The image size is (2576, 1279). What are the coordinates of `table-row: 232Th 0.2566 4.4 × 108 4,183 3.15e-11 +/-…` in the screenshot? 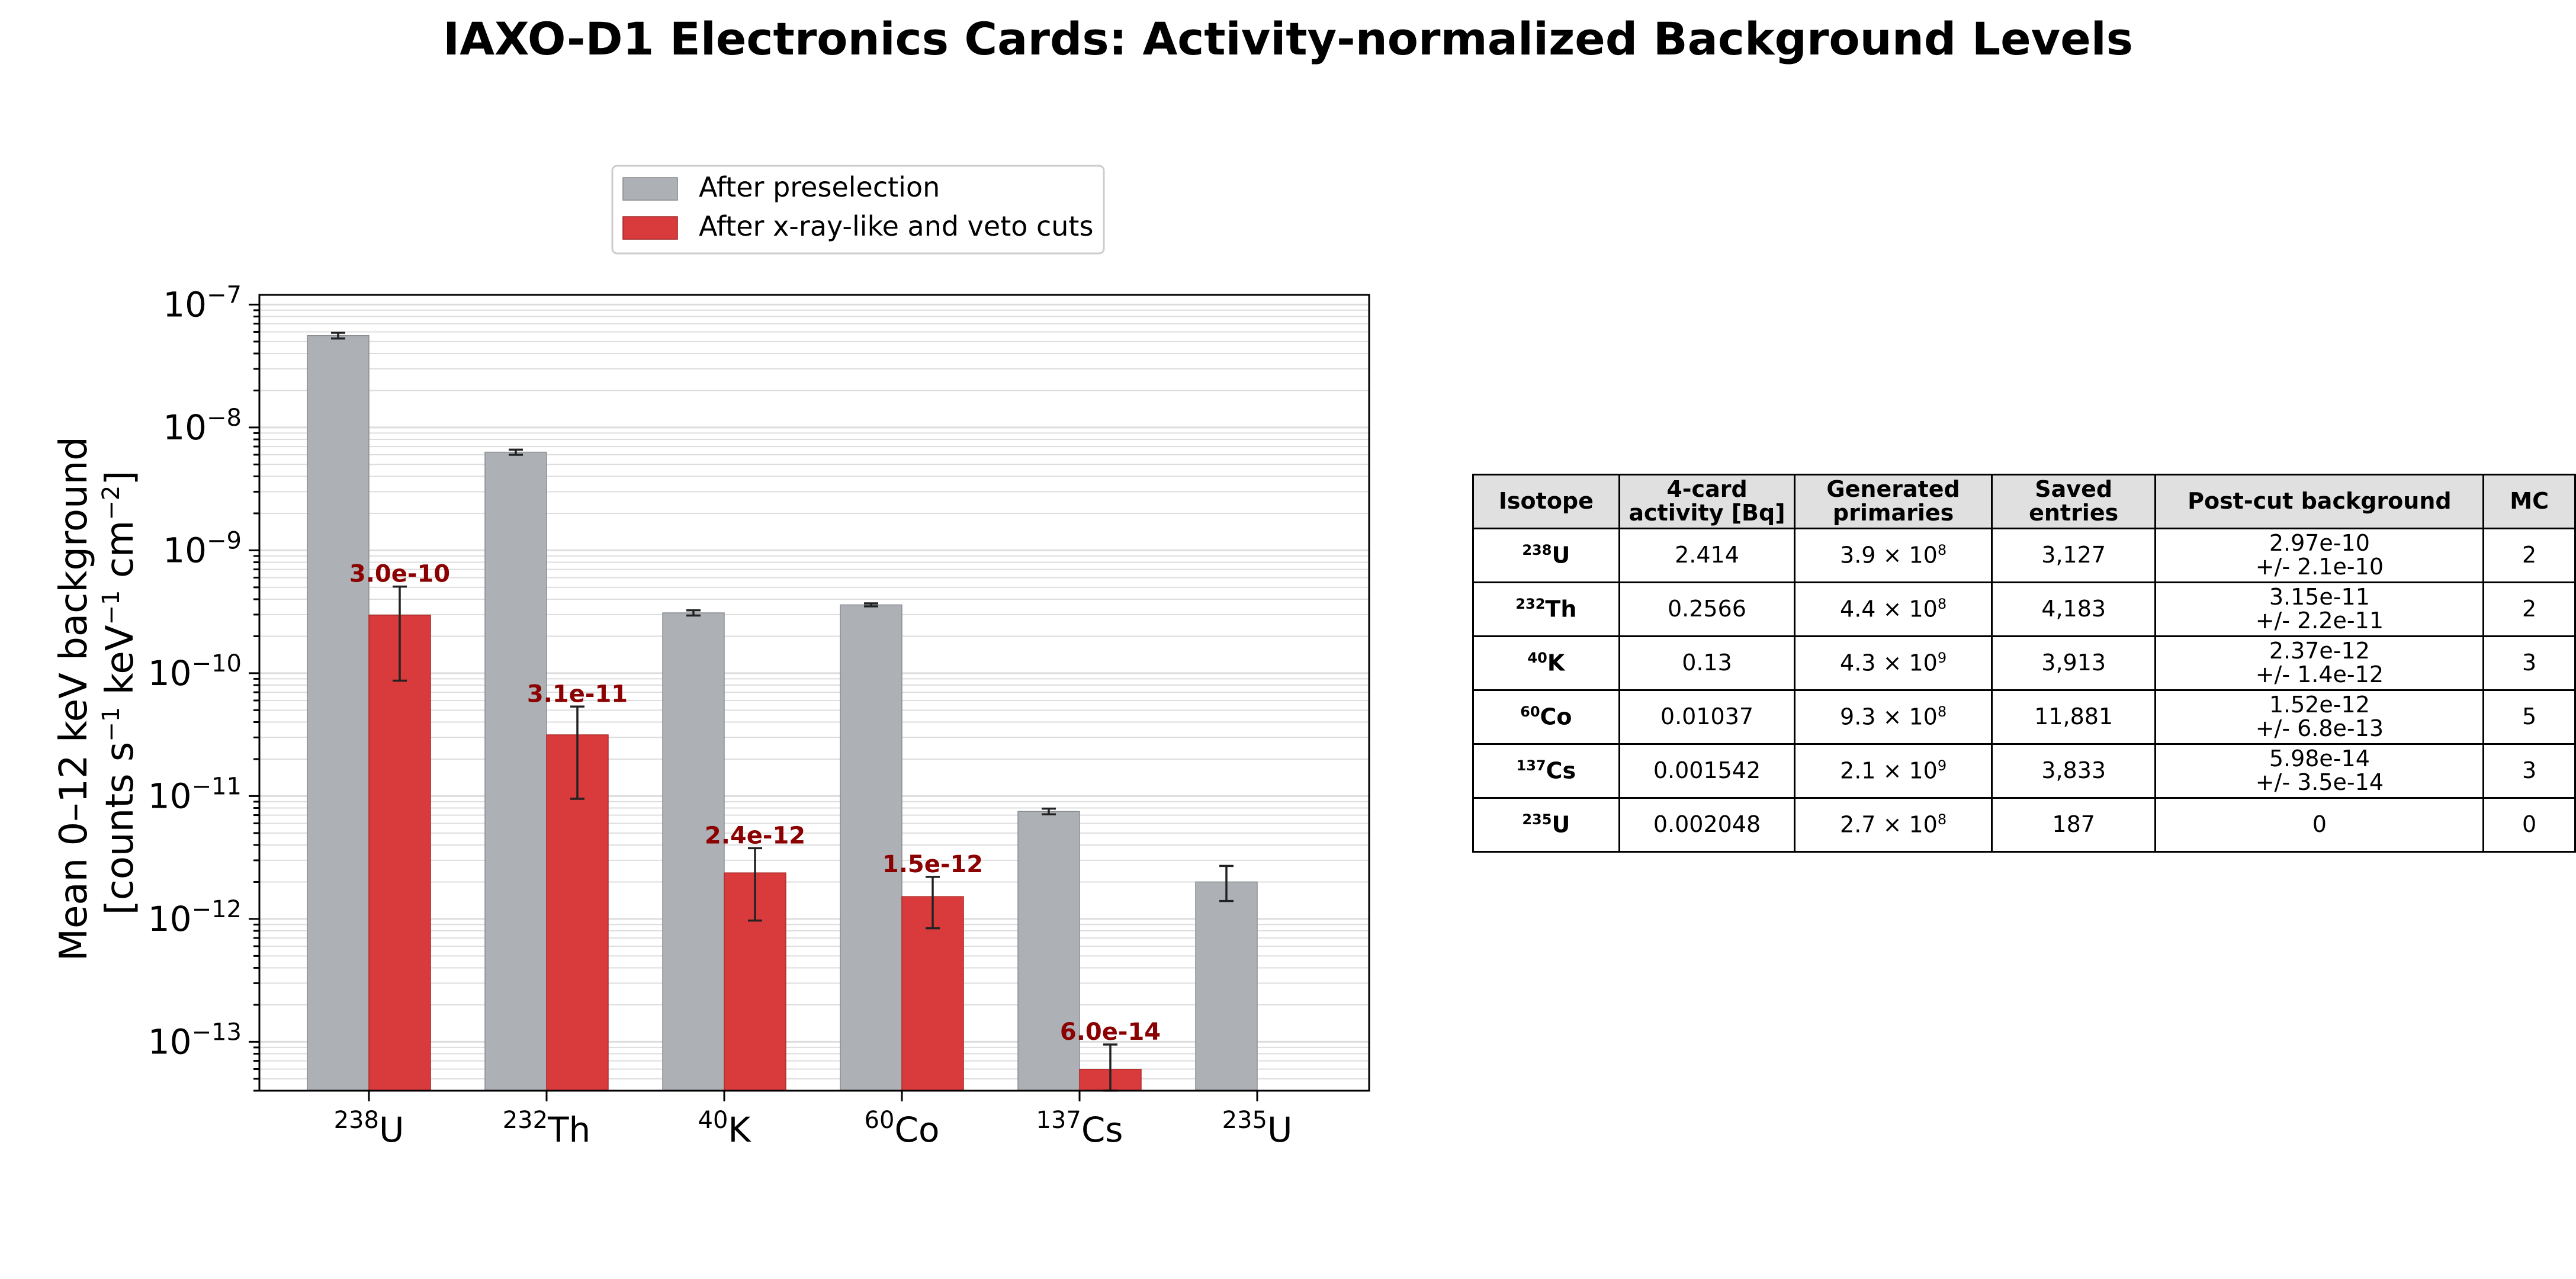 It's located at (2024, 609).